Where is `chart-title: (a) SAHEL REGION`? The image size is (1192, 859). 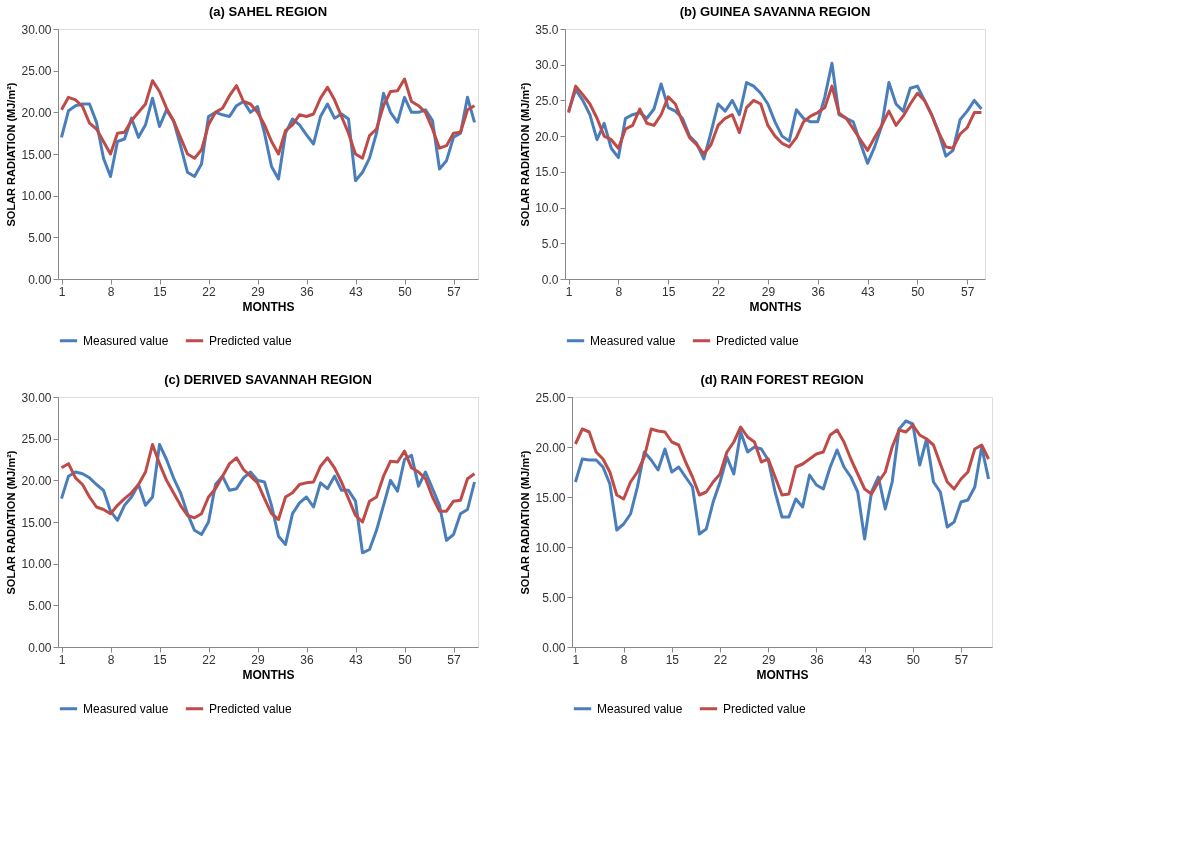
chart-title: (a) SAHEL REGION is located at coordinates (268, 11).